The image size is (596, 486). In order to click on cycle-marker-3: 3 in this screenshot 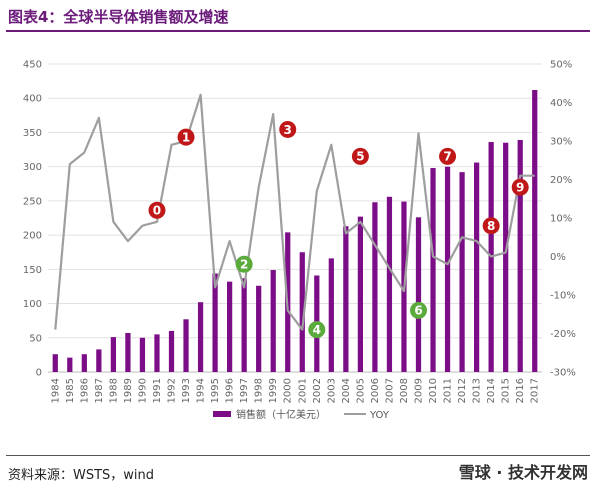, I will do `click(288, 129)`.